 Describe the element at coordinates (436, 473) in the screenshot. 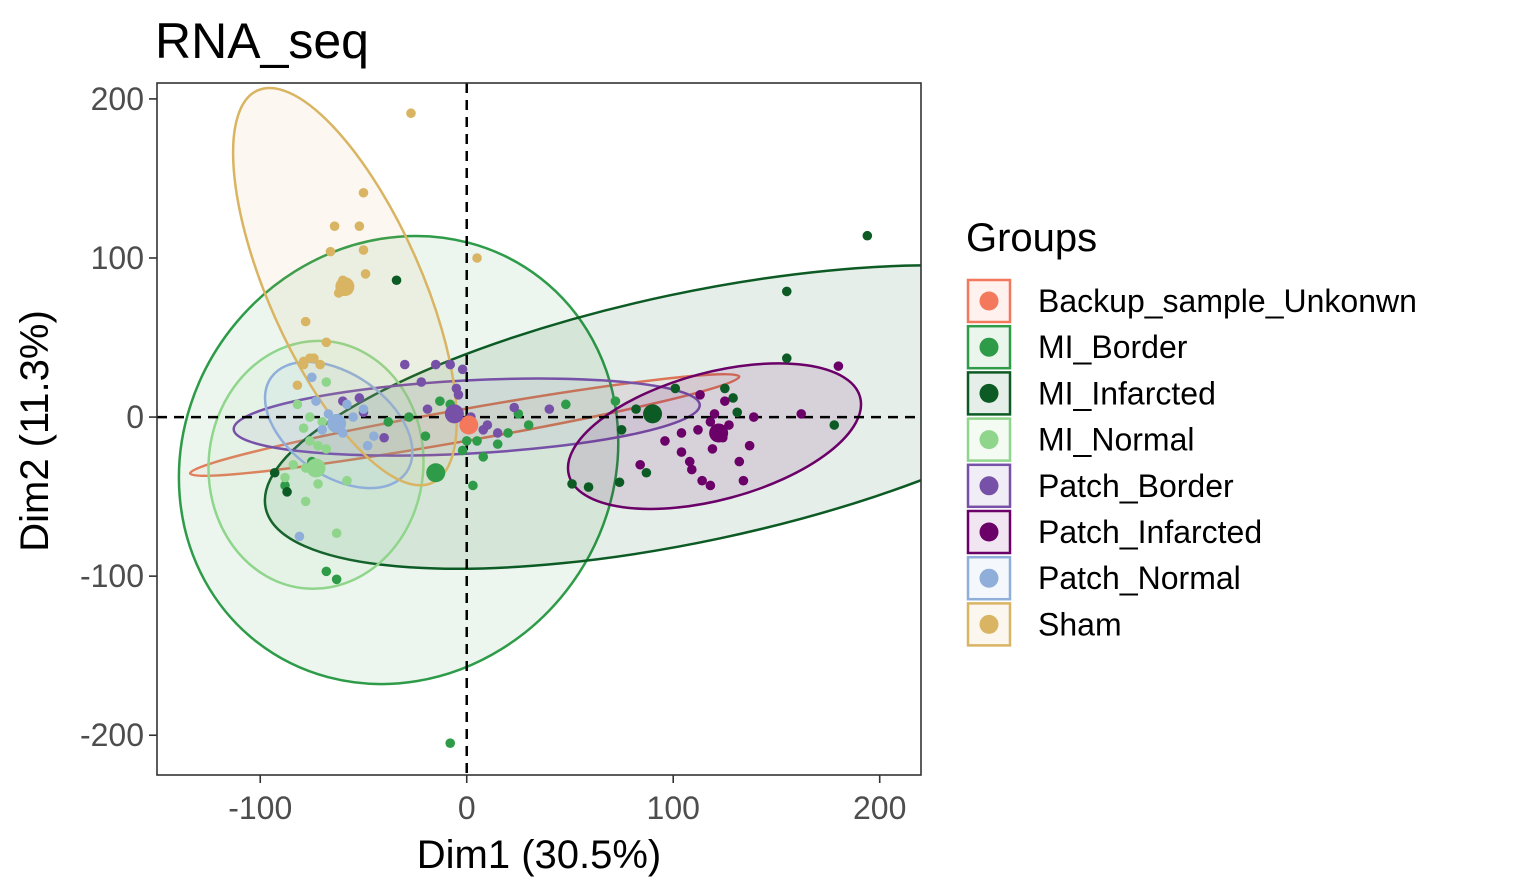

I see `centroid-mi-border` at that location.